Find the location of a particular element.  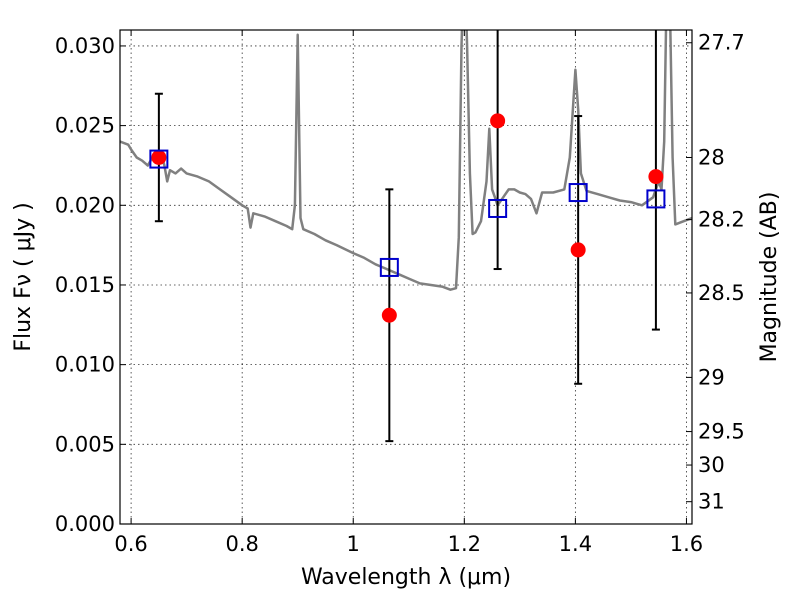

y-tick-label: 0.015 is located at coordinates (85, 285).